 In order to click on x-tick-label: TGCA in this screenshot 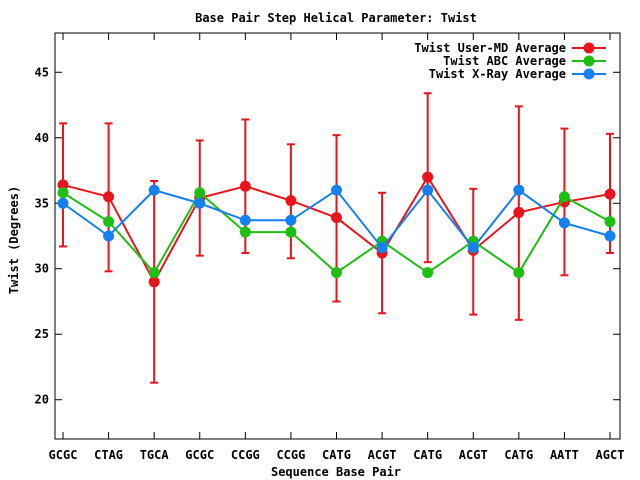, I will do `click(155, 455)`.